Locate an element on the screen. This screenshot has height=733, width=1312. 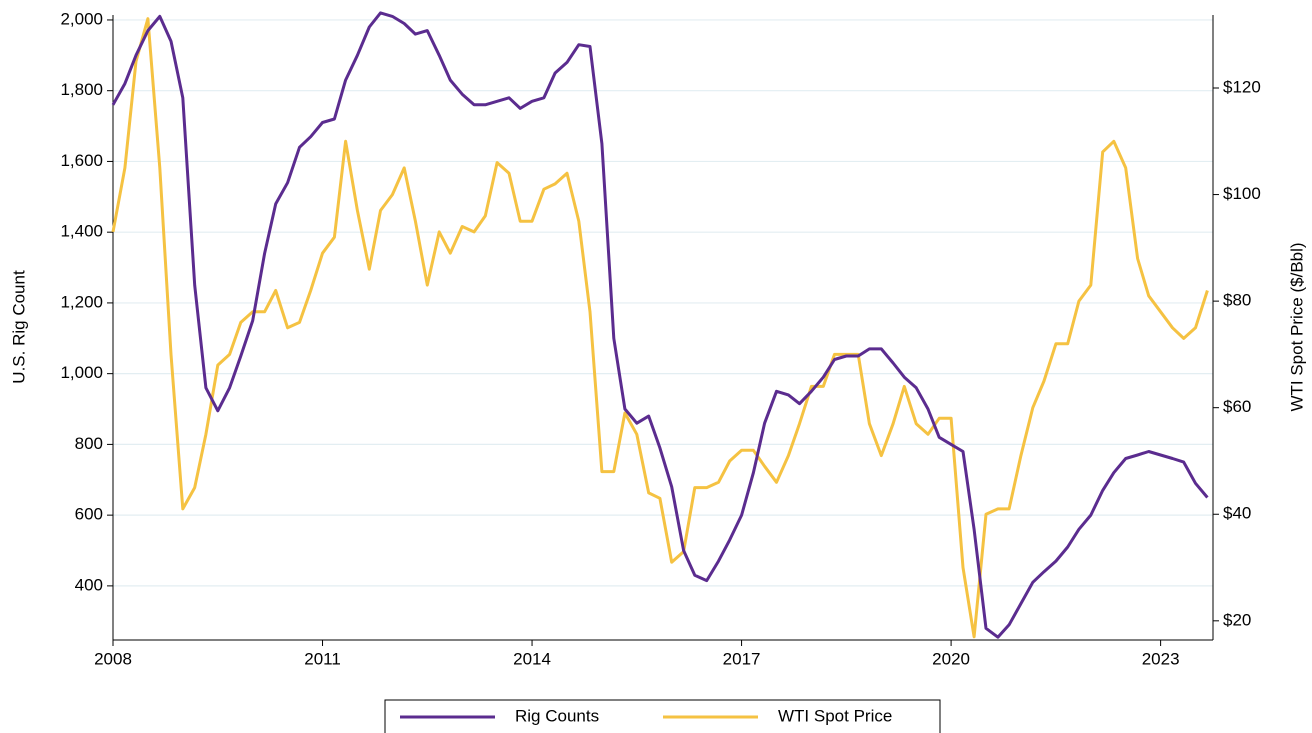
y-tick-label: 1,200 is located at coordinates (81, 301).